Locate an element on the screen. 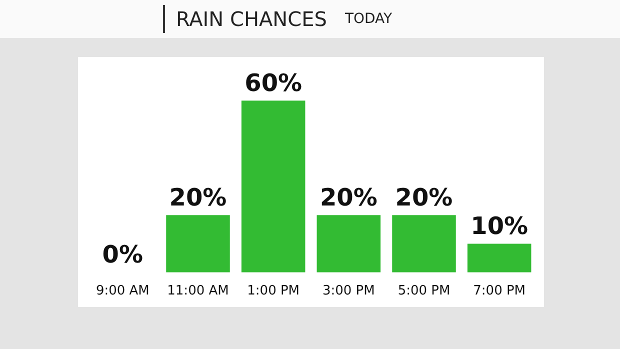 This screenshot has height=349, width=620. x-tick-label: 7:00 PM is located at coordinates (499, 291).